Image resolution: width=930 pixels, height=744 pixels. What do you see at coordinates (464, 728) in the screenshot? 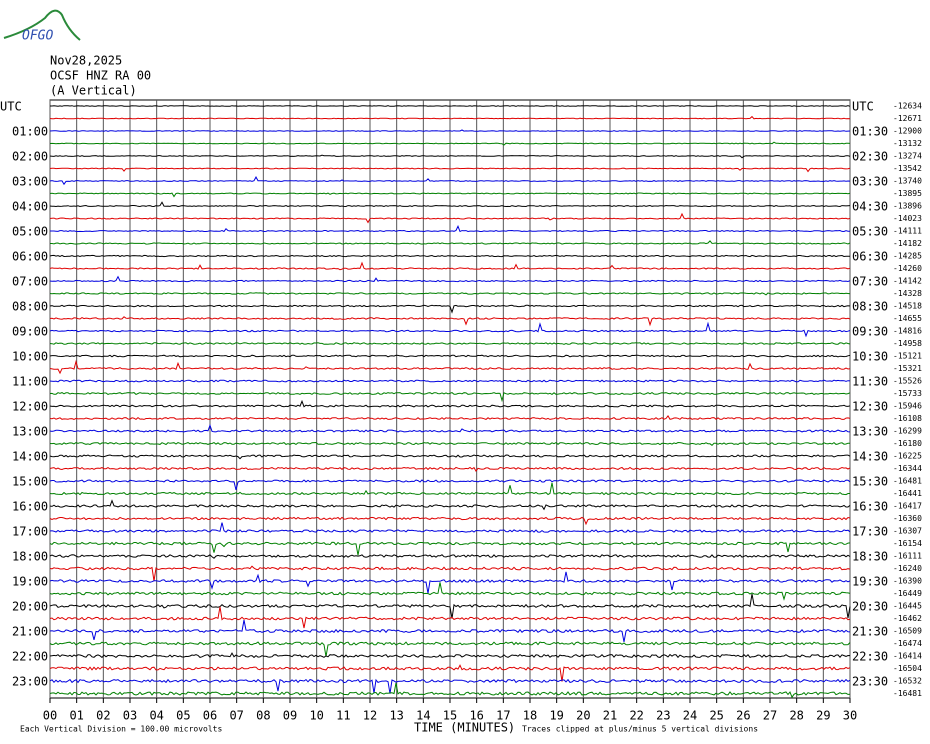
I see `axis-title: TIME (MINUTES)` at bounding box center [464, 728].